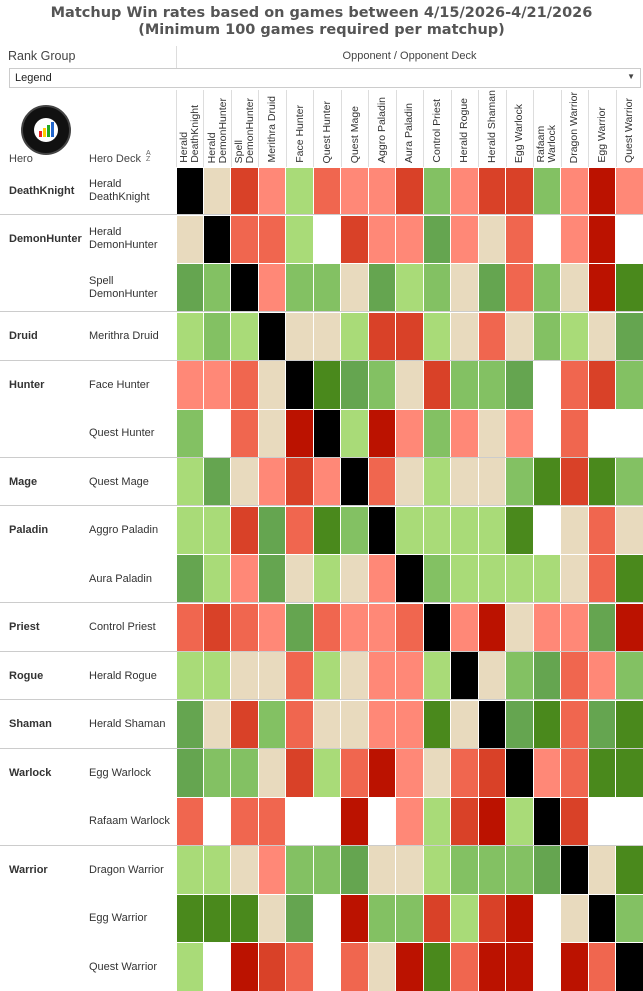  Describe the element at coordinates (629, 128) in the screenshot. I see `column-header: Quest Warrior` at that location.